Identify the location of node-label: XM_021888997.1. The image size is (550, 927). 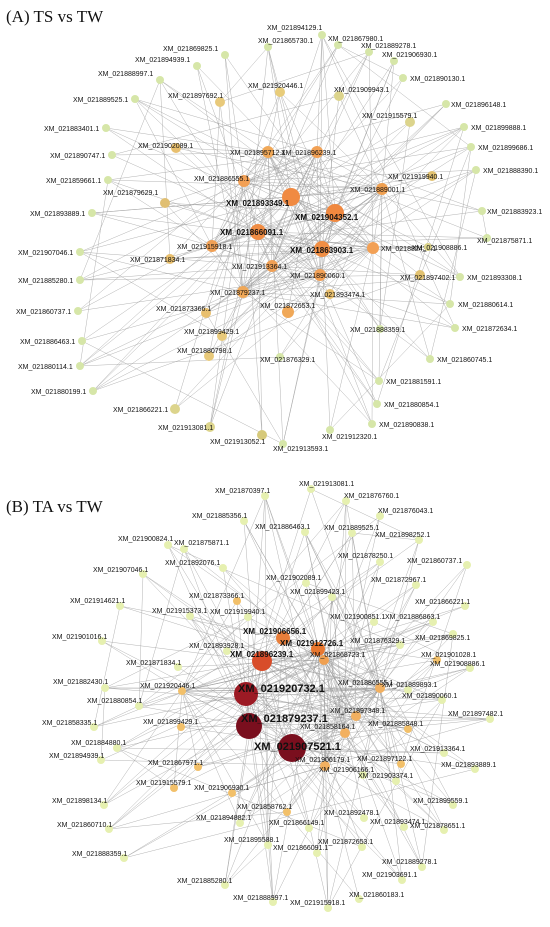
(125, 74).